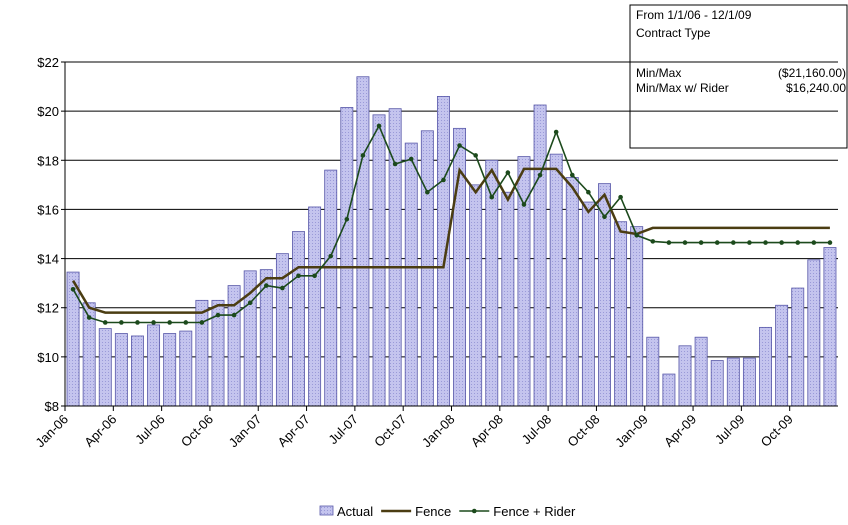 The image size is (848, 525). What do you see at coordinates (534, 511) in the screenshot?
I see `legend-label: Fence + Rider` at bounding box center [534, 511].